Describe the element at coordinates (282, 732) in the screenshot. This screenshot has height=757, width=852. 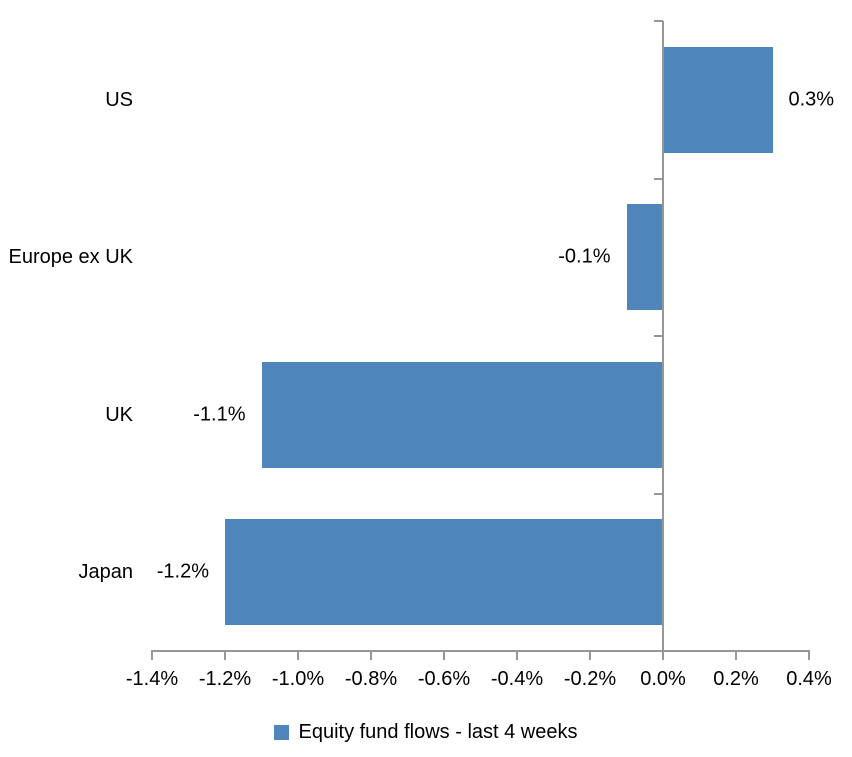
I see `legend-swatch-icon` at that location.